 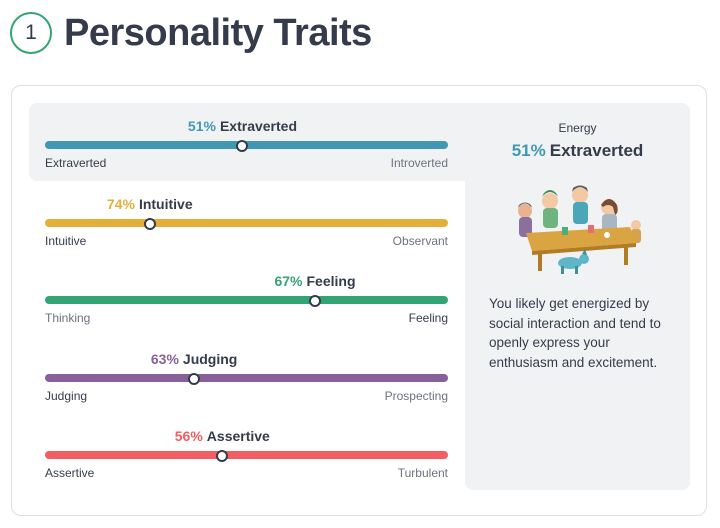 What do you see at coordinates (331, 281) in the screenshot?
I see `trait-label: Feeling` at bounding box center [331, 281].